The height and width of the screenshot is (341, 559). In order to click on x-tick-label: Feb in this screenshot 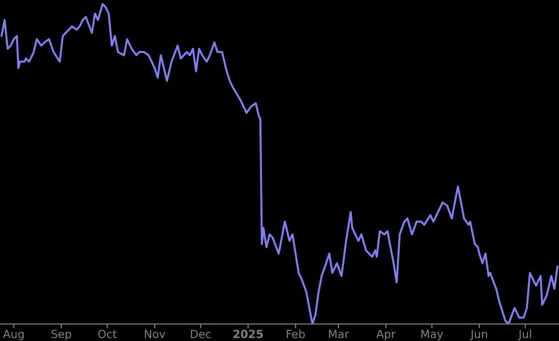, I will do `click(295, 334)`.